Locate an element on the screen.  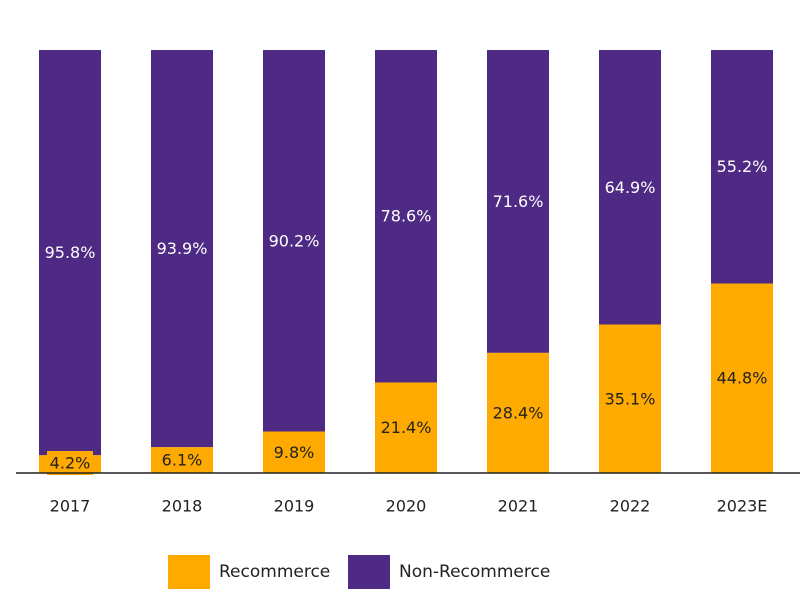
label-non-recommerce-2022: 64.9% is located at coordinates (630, 187).